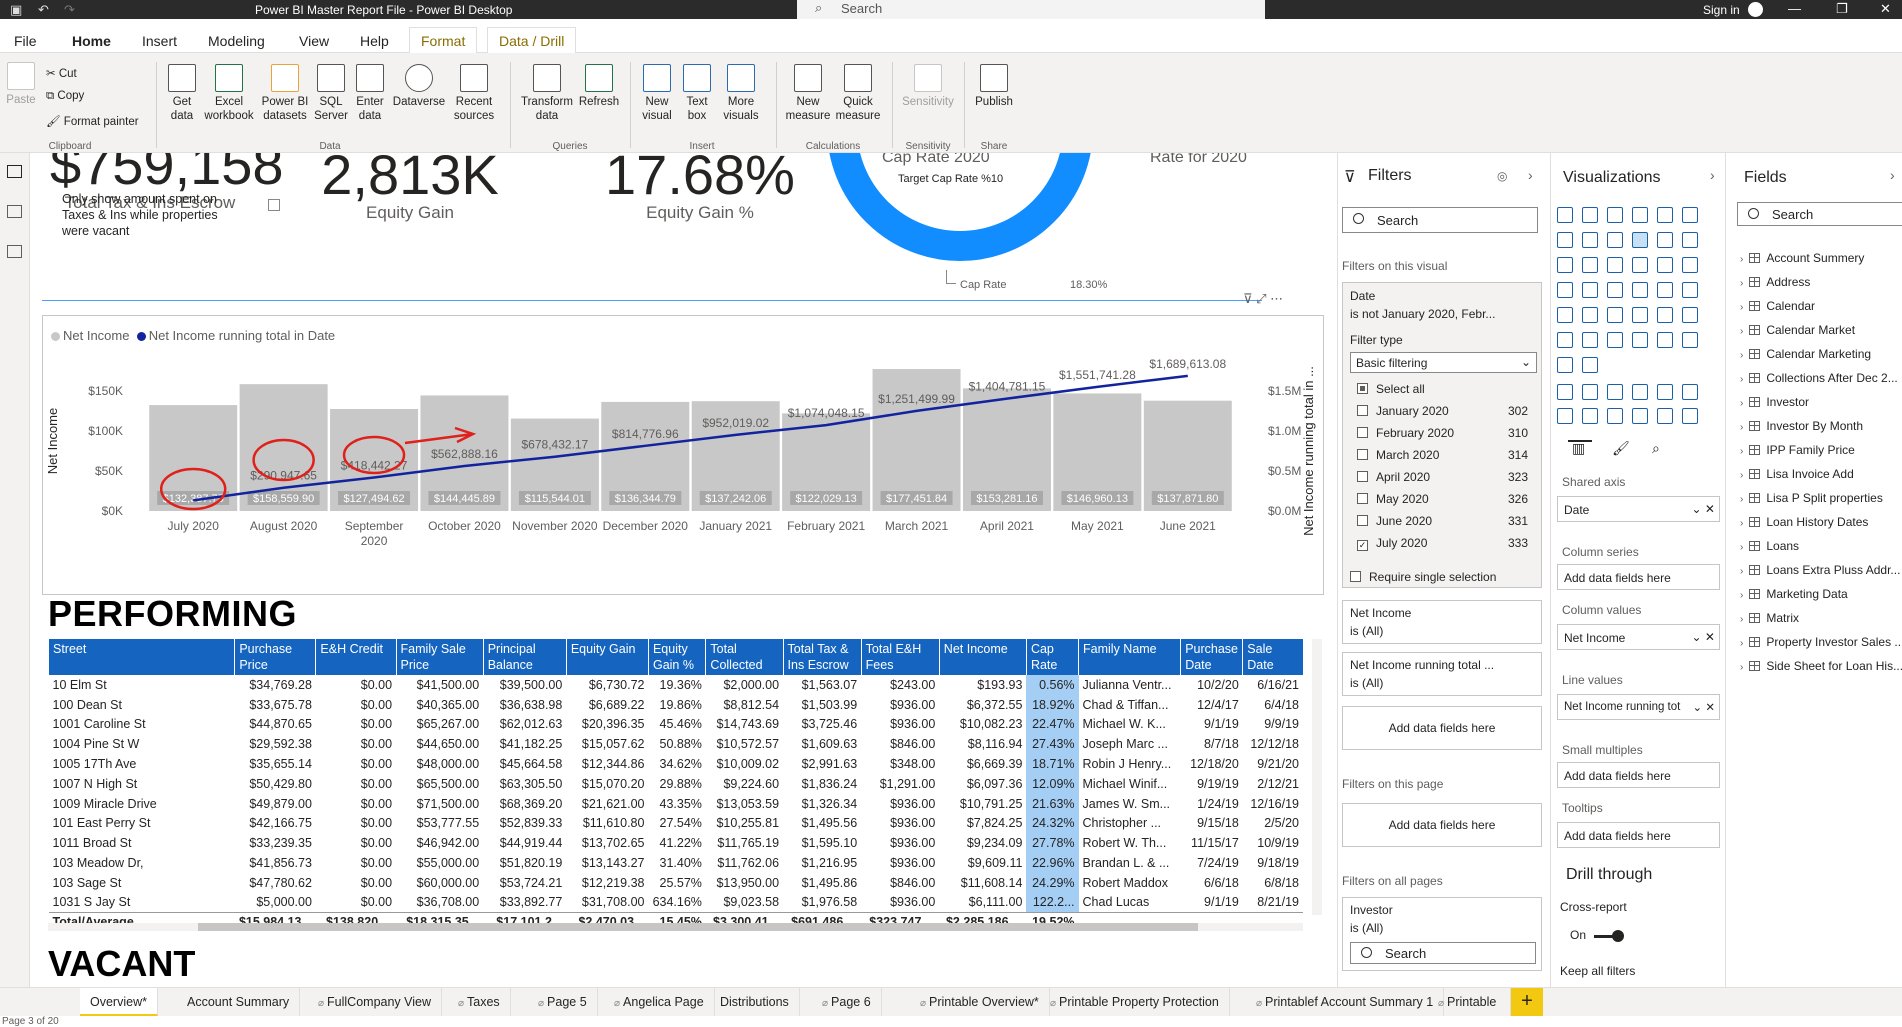 Image resolution: width=1902 pixels, height=1027 pixels. I want to click on recent-sources-button: Recent sources, so click(474, 93).